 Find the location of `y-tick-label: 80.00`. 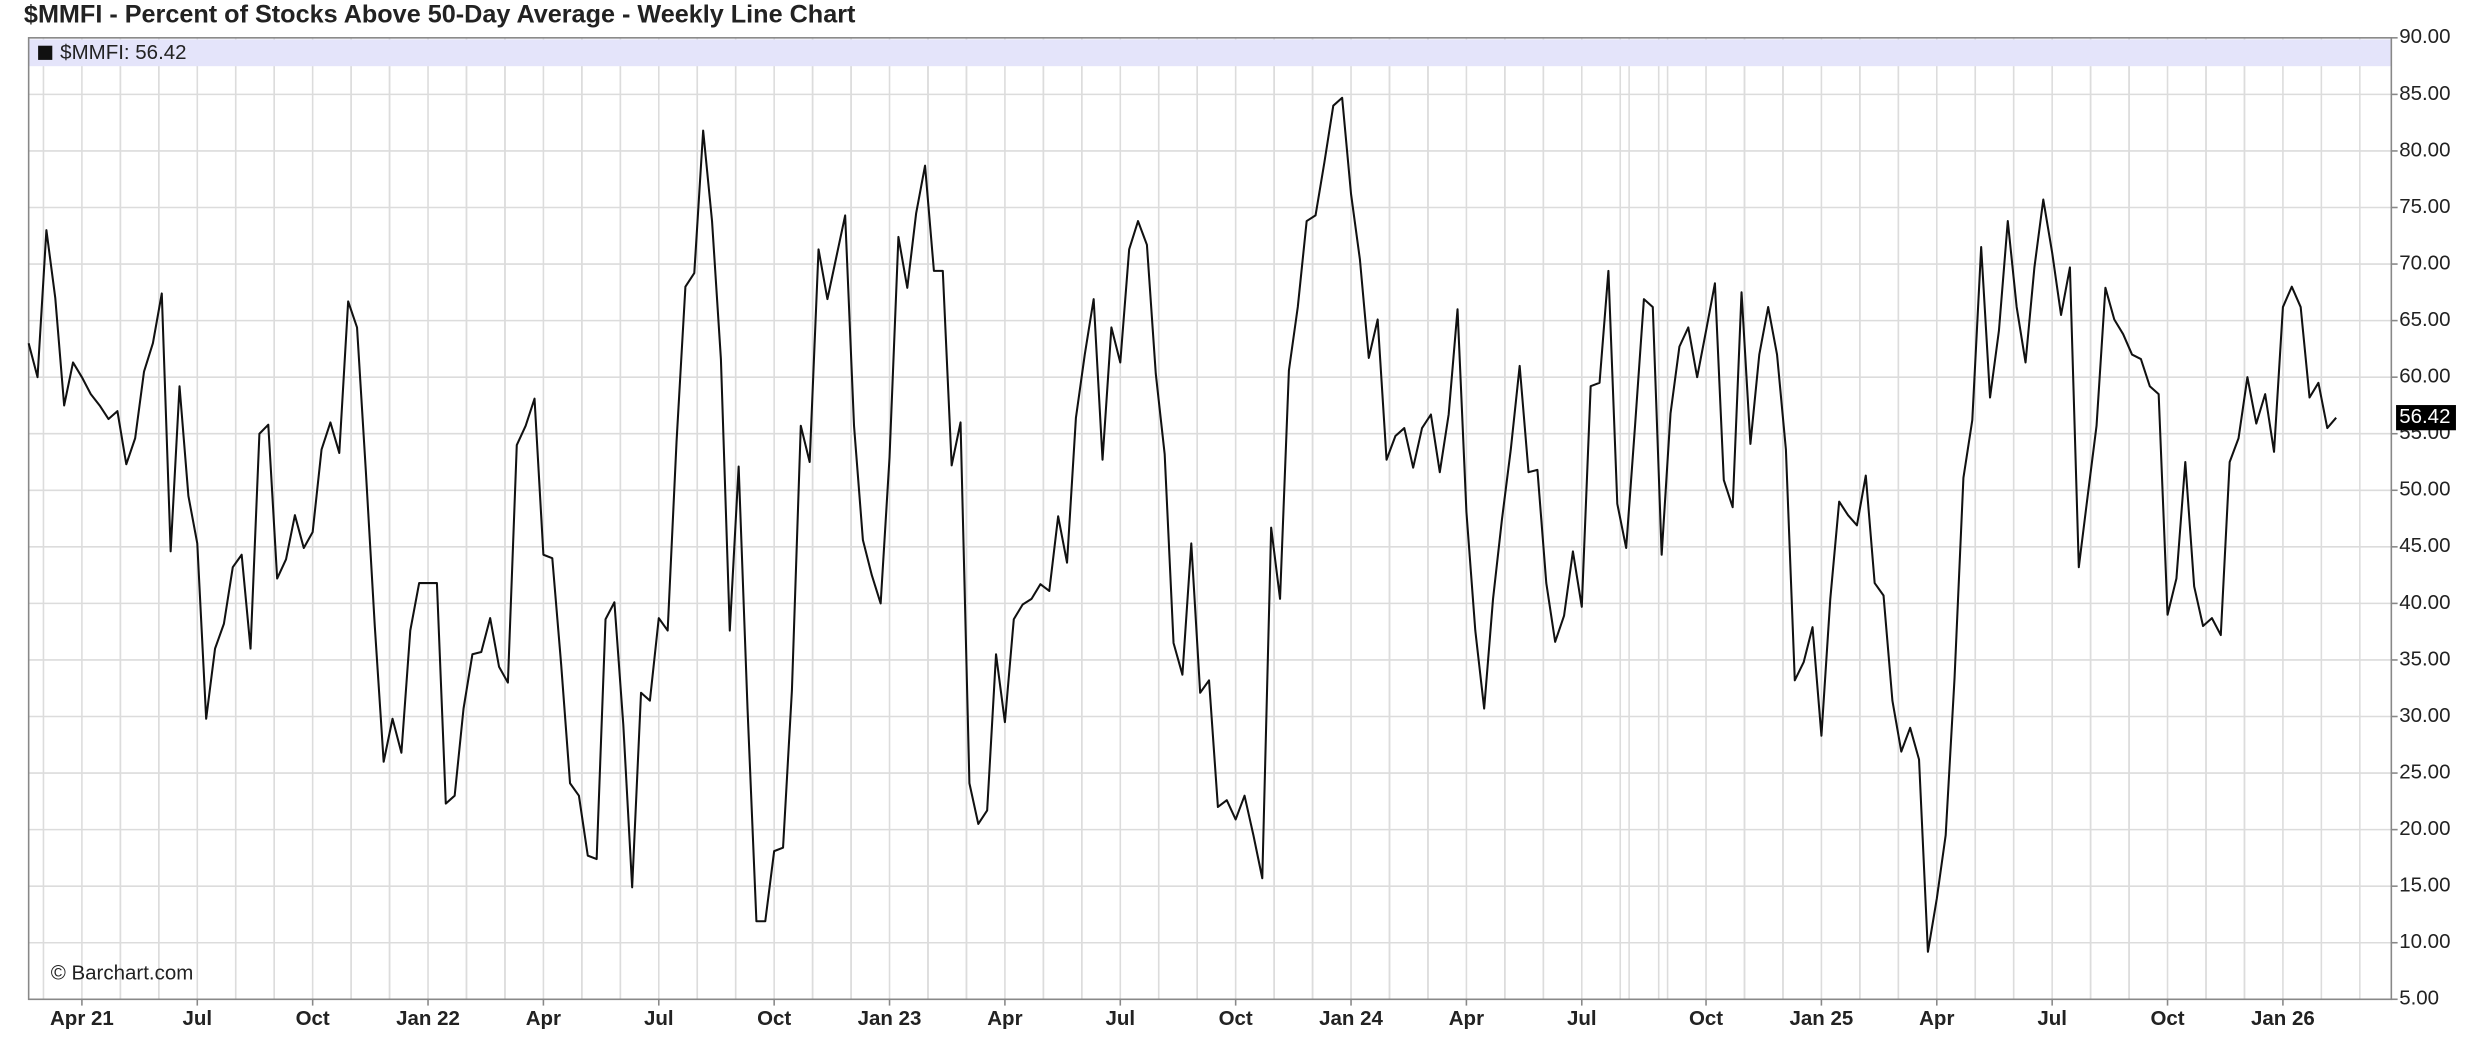

y-tick-label: 80.00 is located at coordinates (2424, 149).